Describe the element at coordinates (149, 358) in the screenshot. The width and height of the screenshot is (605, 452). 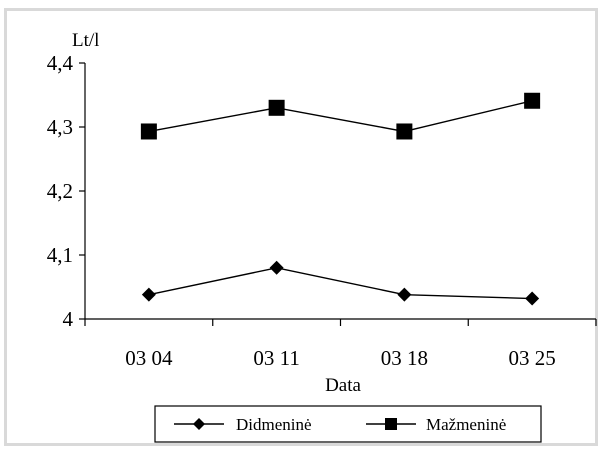
I see `x-tick-label: 03 04` at that location.